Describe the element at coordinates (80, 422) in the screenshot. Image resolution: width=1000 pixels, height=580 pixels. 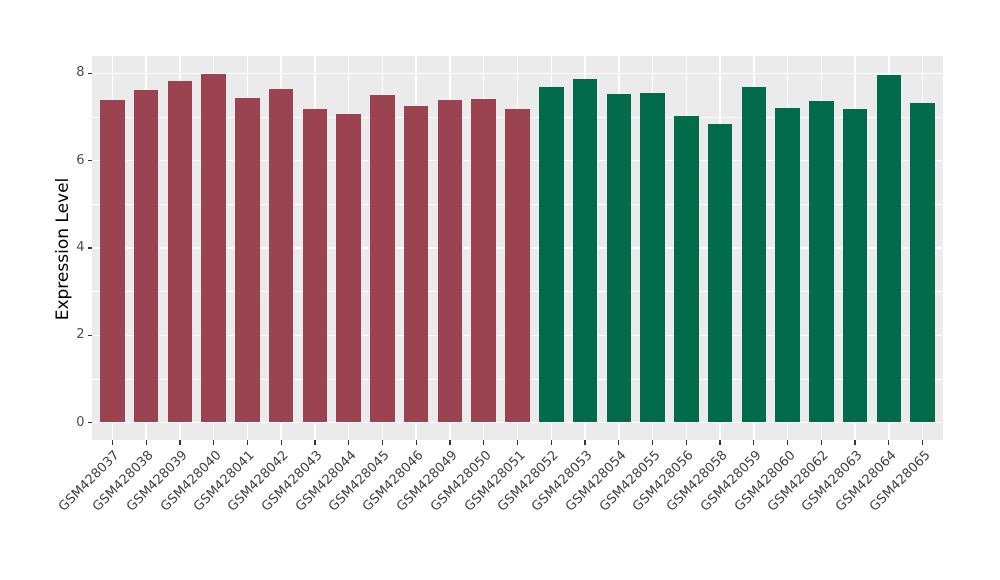
I see `y-tick-label: 0` at that location.